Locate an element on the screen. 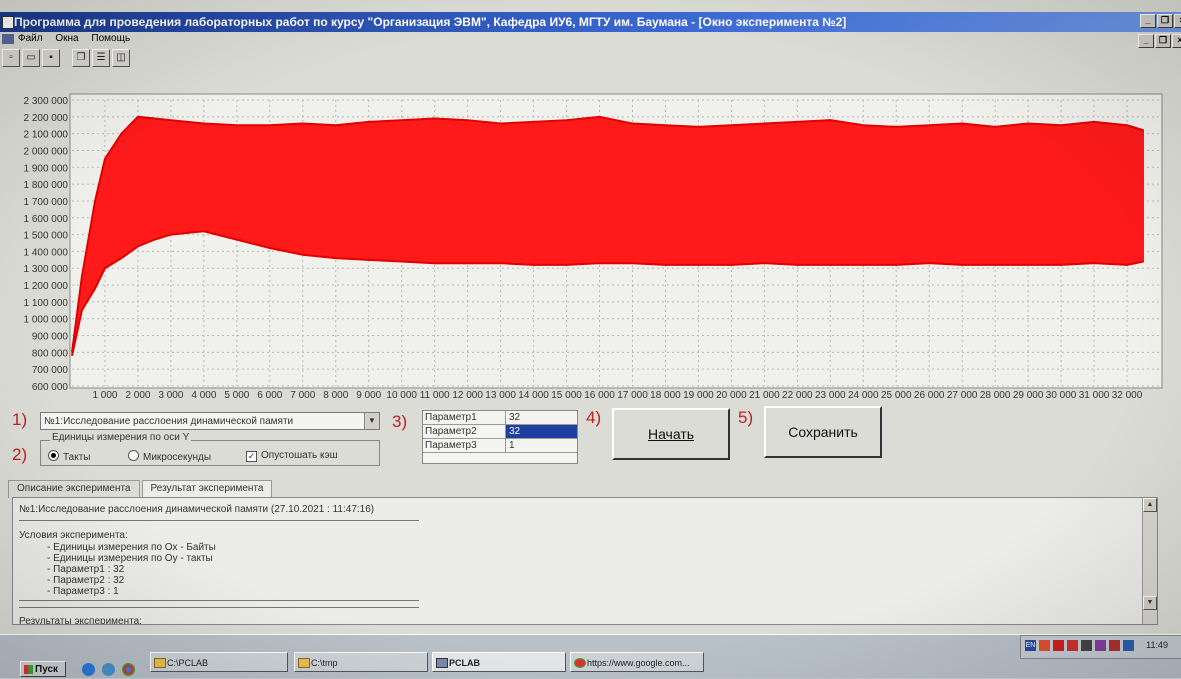  app-tray-icon is located at coordinates (1086, 645).